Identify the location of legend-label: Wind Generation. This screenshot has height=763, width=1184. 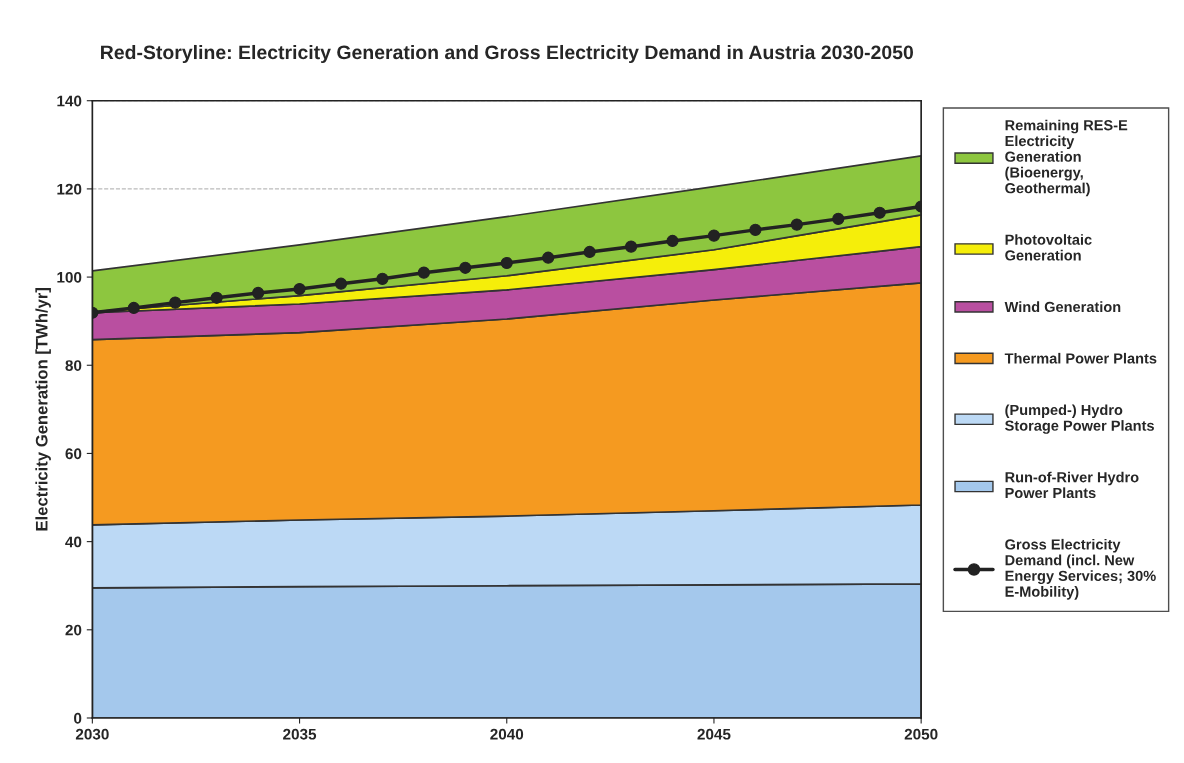
(1062, 307).